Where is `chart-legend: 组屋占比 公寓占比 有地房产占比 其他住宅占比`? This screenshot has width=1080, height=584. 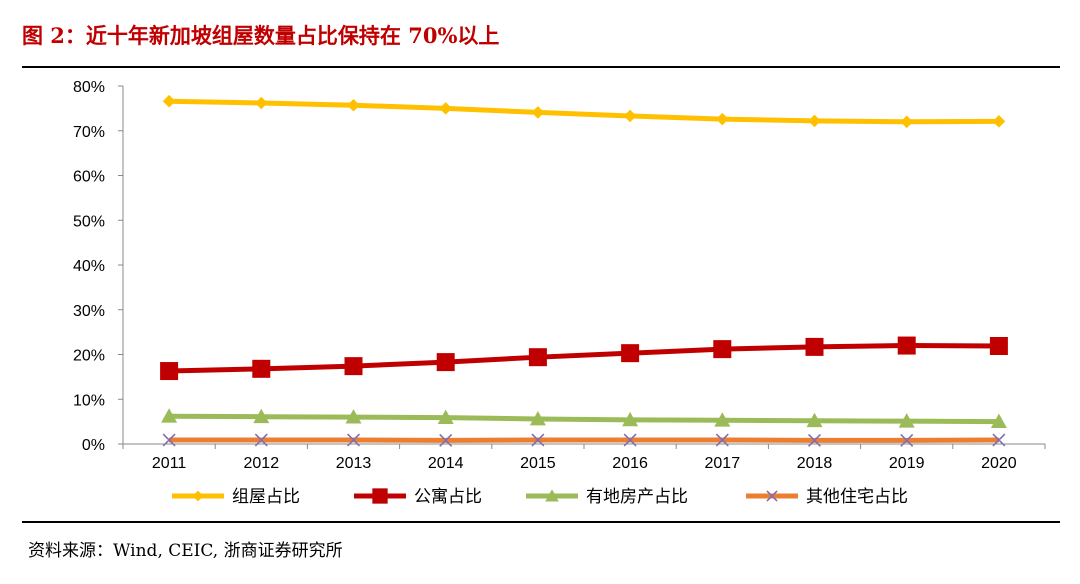 chart-legend: 组屋占比 公寓占比 有地房产占比 其他住宅占比 is located at coordinates (540, 497).